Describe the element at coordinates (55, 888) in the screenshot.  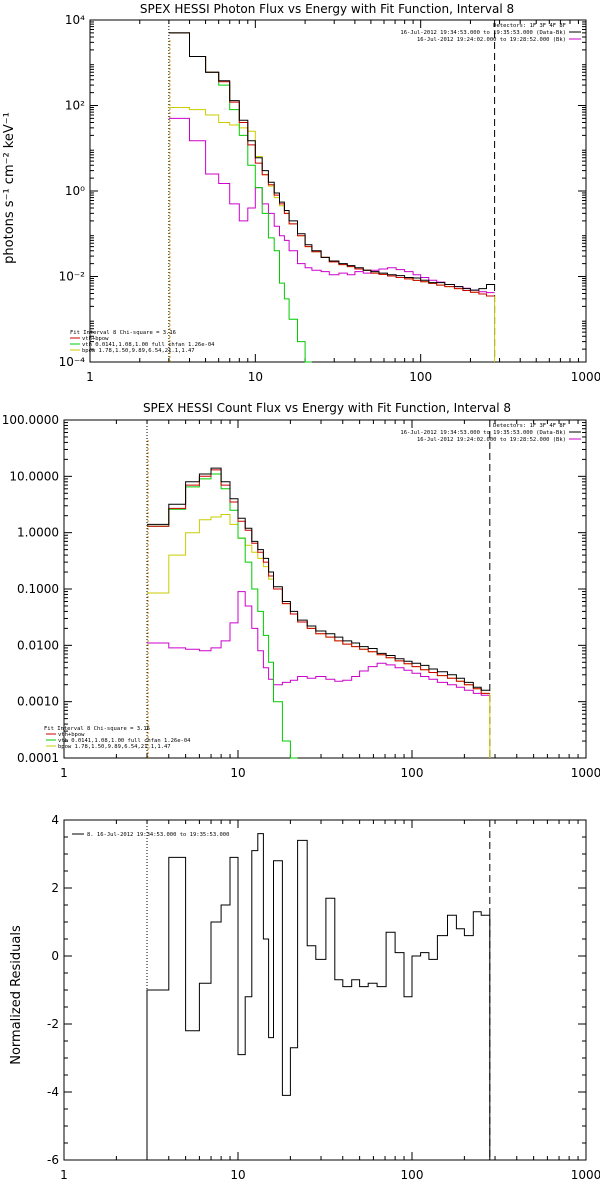
I see `y-tick-label: 2` at that location.